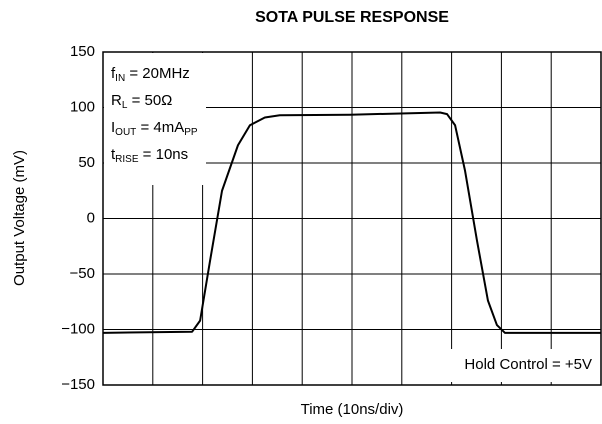 The height and width of the screenshot is (424, 602). What do you see at coordinates (82, 273) in the screenshot?
I see `y-tick-label: −50` at bounding box center [82, 273].